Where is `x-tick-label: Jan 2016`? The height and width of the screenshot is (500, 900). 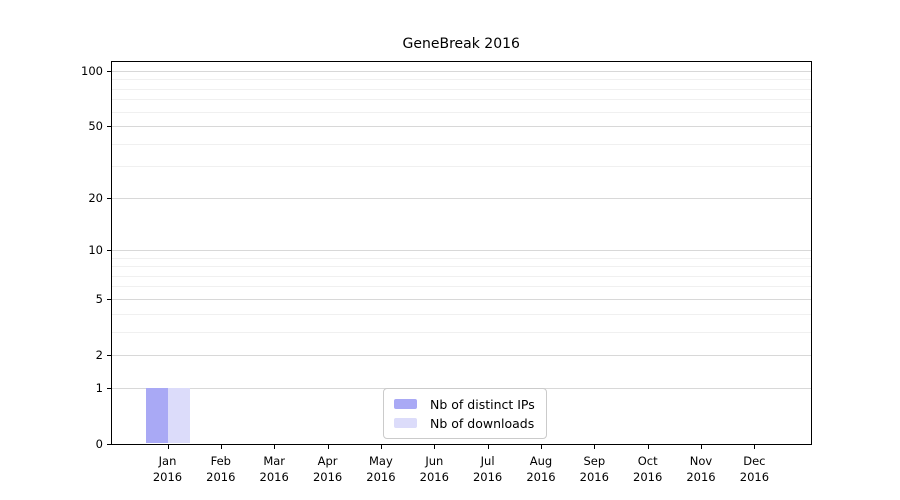
x-tick-label: Jan 2016 is located at coordinates (167, 469).